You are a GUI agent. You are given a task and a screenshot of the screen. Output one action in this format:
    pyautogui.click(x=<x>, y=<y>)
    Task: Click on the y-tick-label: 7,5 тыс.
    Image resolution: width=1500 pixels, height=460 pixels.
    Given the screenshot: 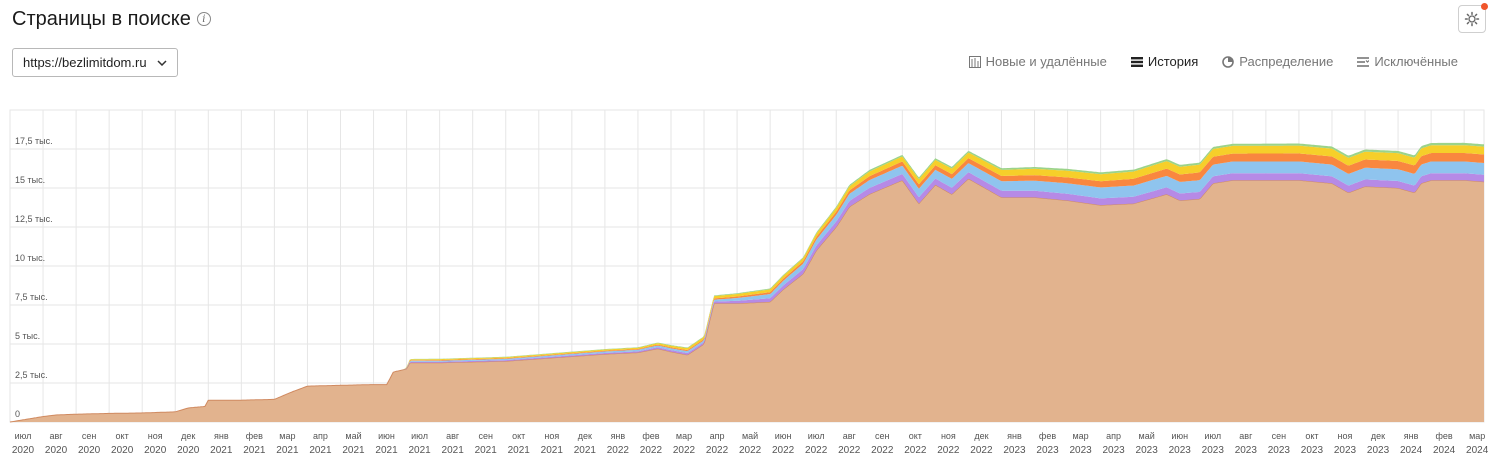 What is the action you would take?
    pyautogui.click(x=31, y=297)
    